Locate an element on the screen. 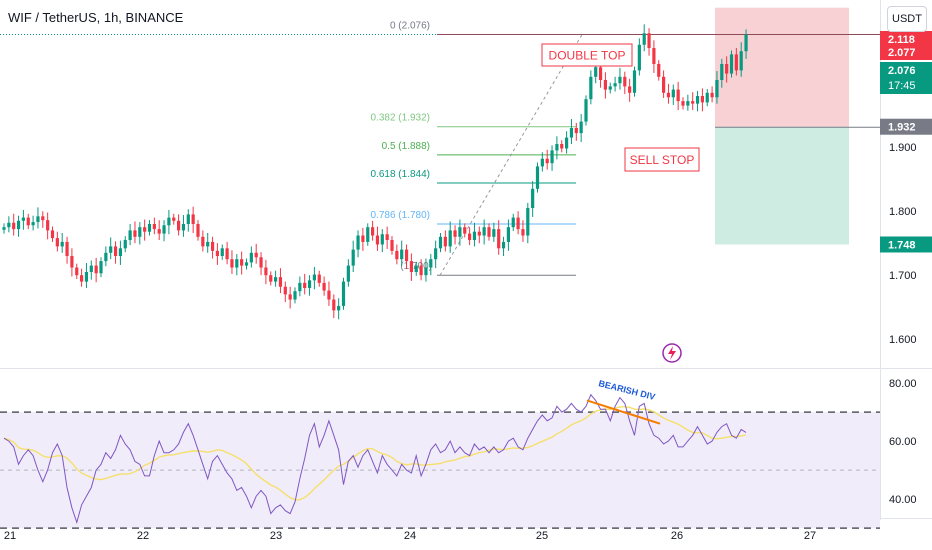 This screenshot has height=550, width=932. currency-unit-button: USDT is located at coordinates (907, 19).